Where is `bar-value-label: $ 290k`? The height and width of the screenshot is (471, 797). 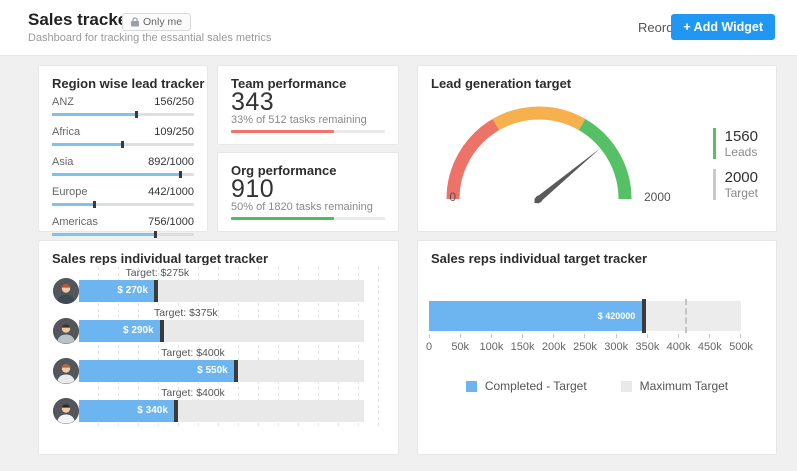
bar-value-label: $ 290k is located at coordinates (138, 330).